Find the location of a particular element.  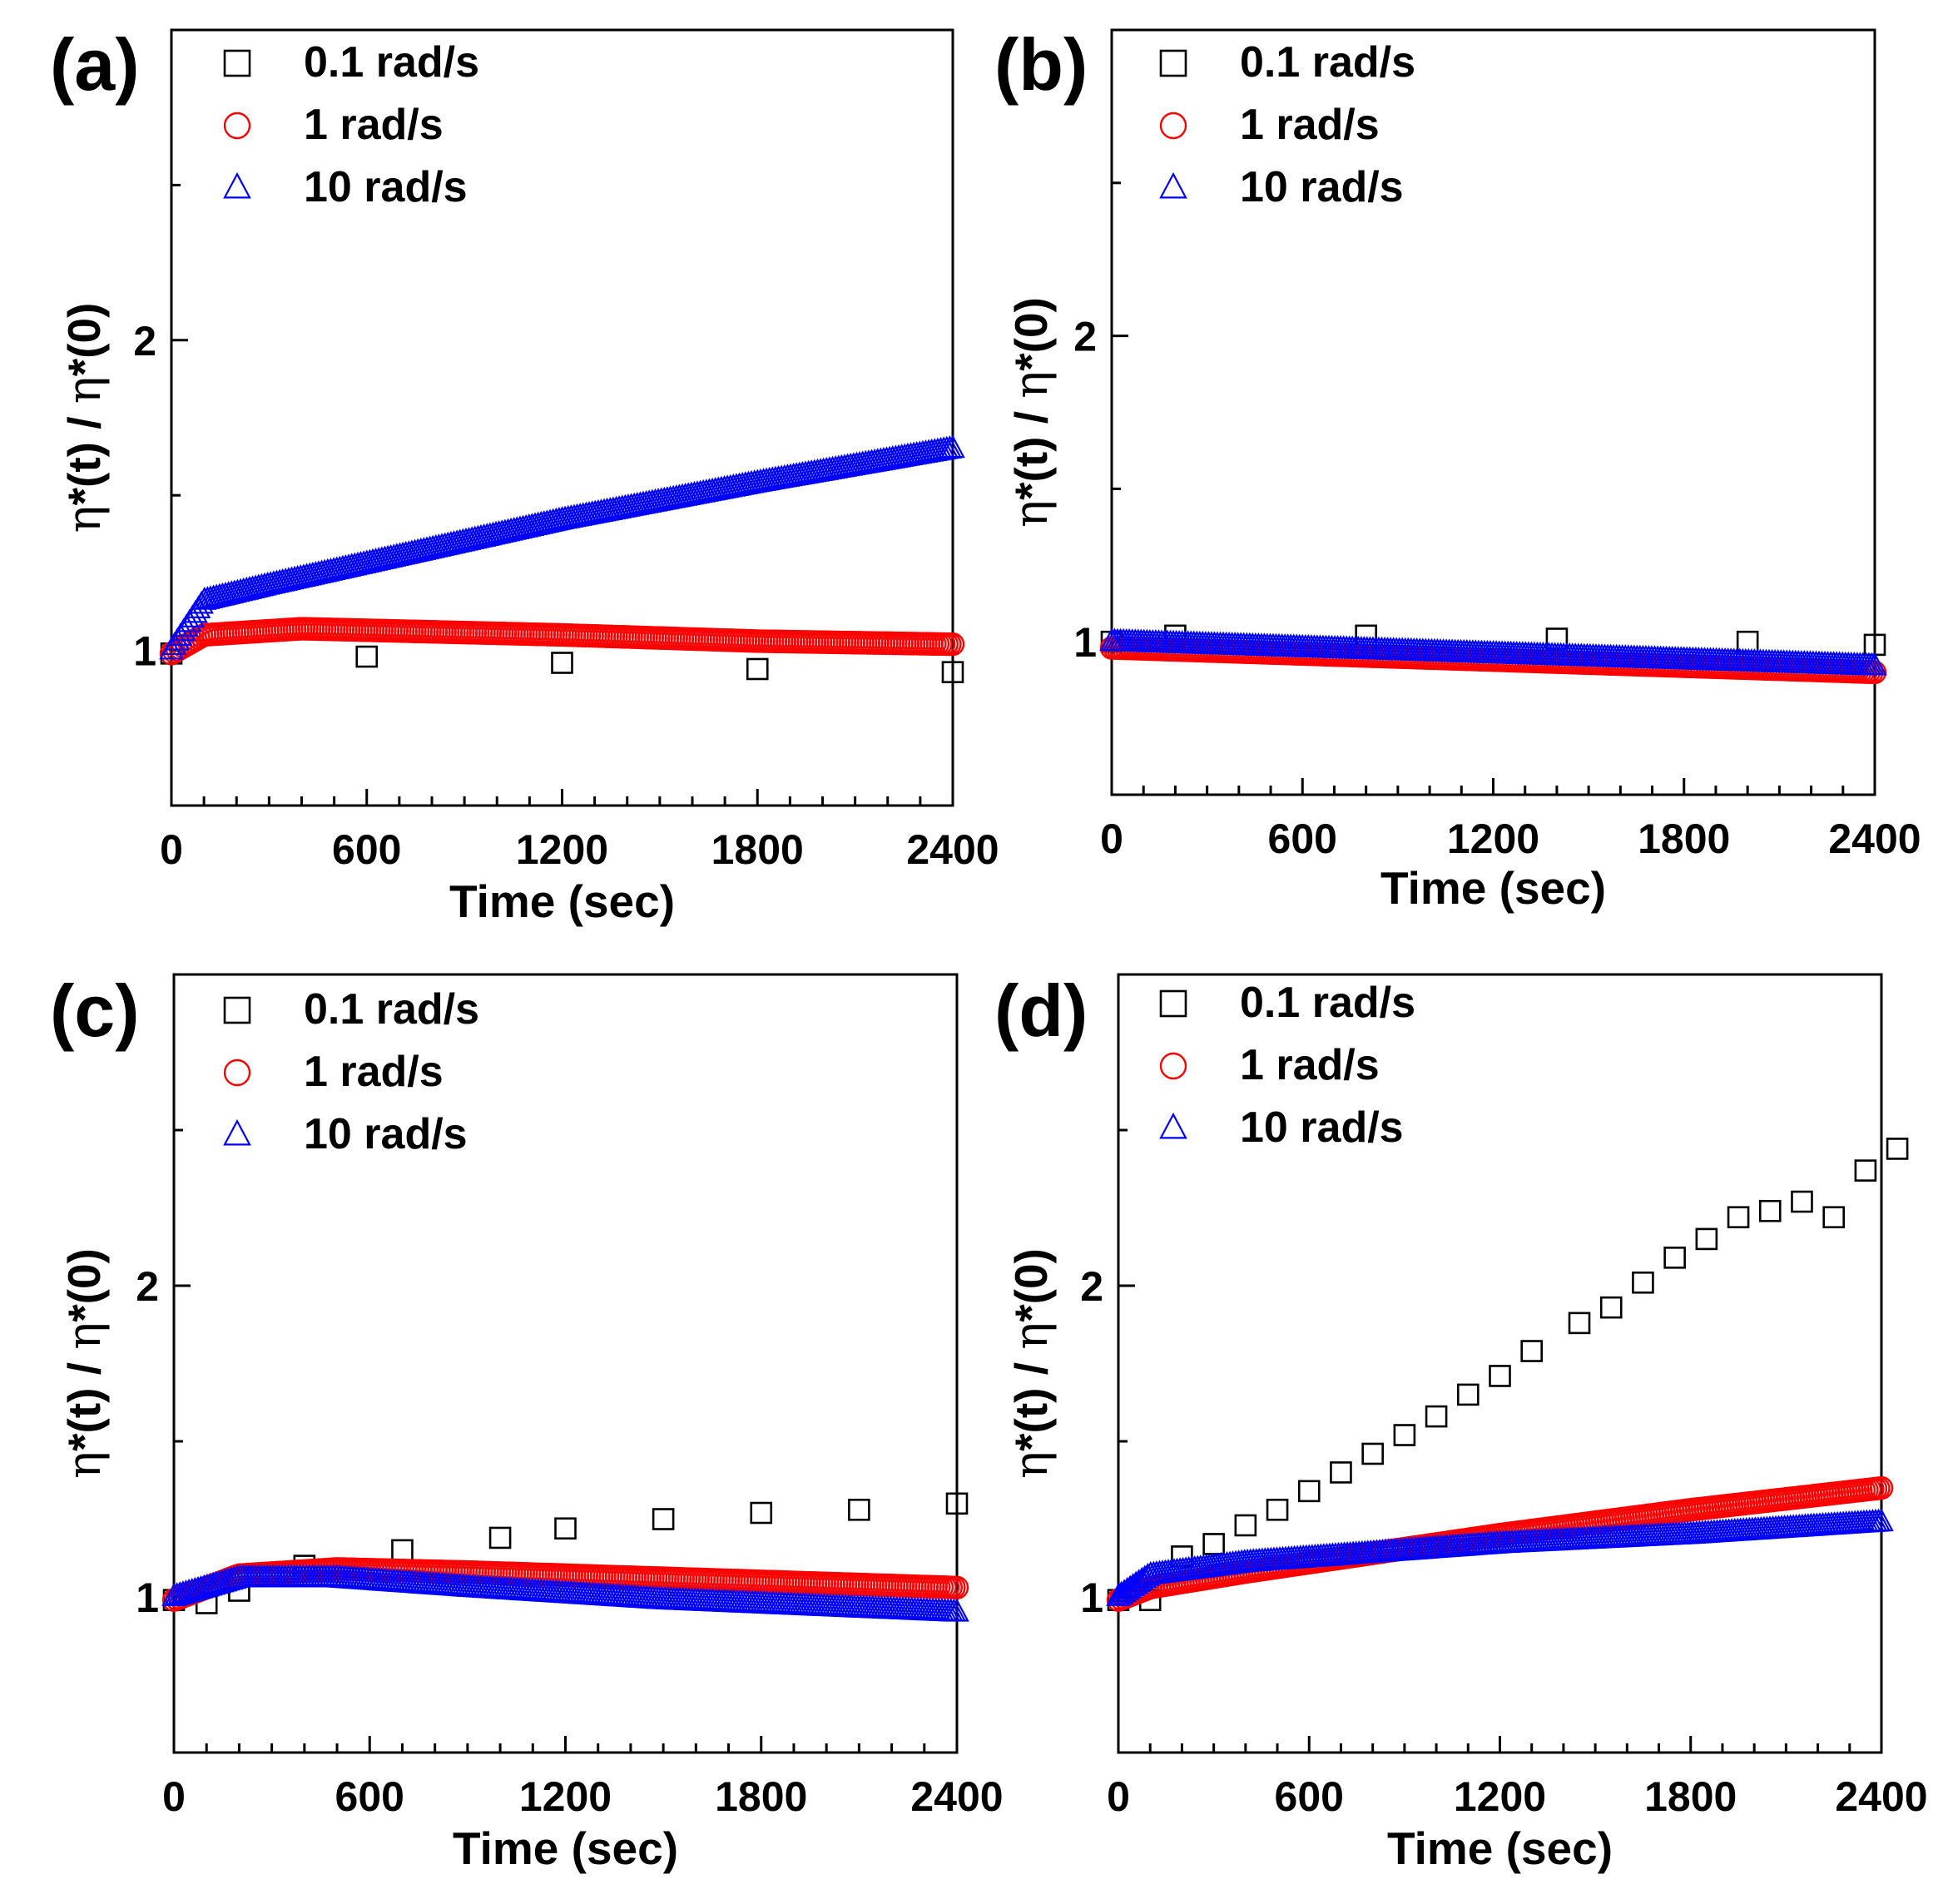

panel-label: (d) is located at coordinates (1041, 1010).